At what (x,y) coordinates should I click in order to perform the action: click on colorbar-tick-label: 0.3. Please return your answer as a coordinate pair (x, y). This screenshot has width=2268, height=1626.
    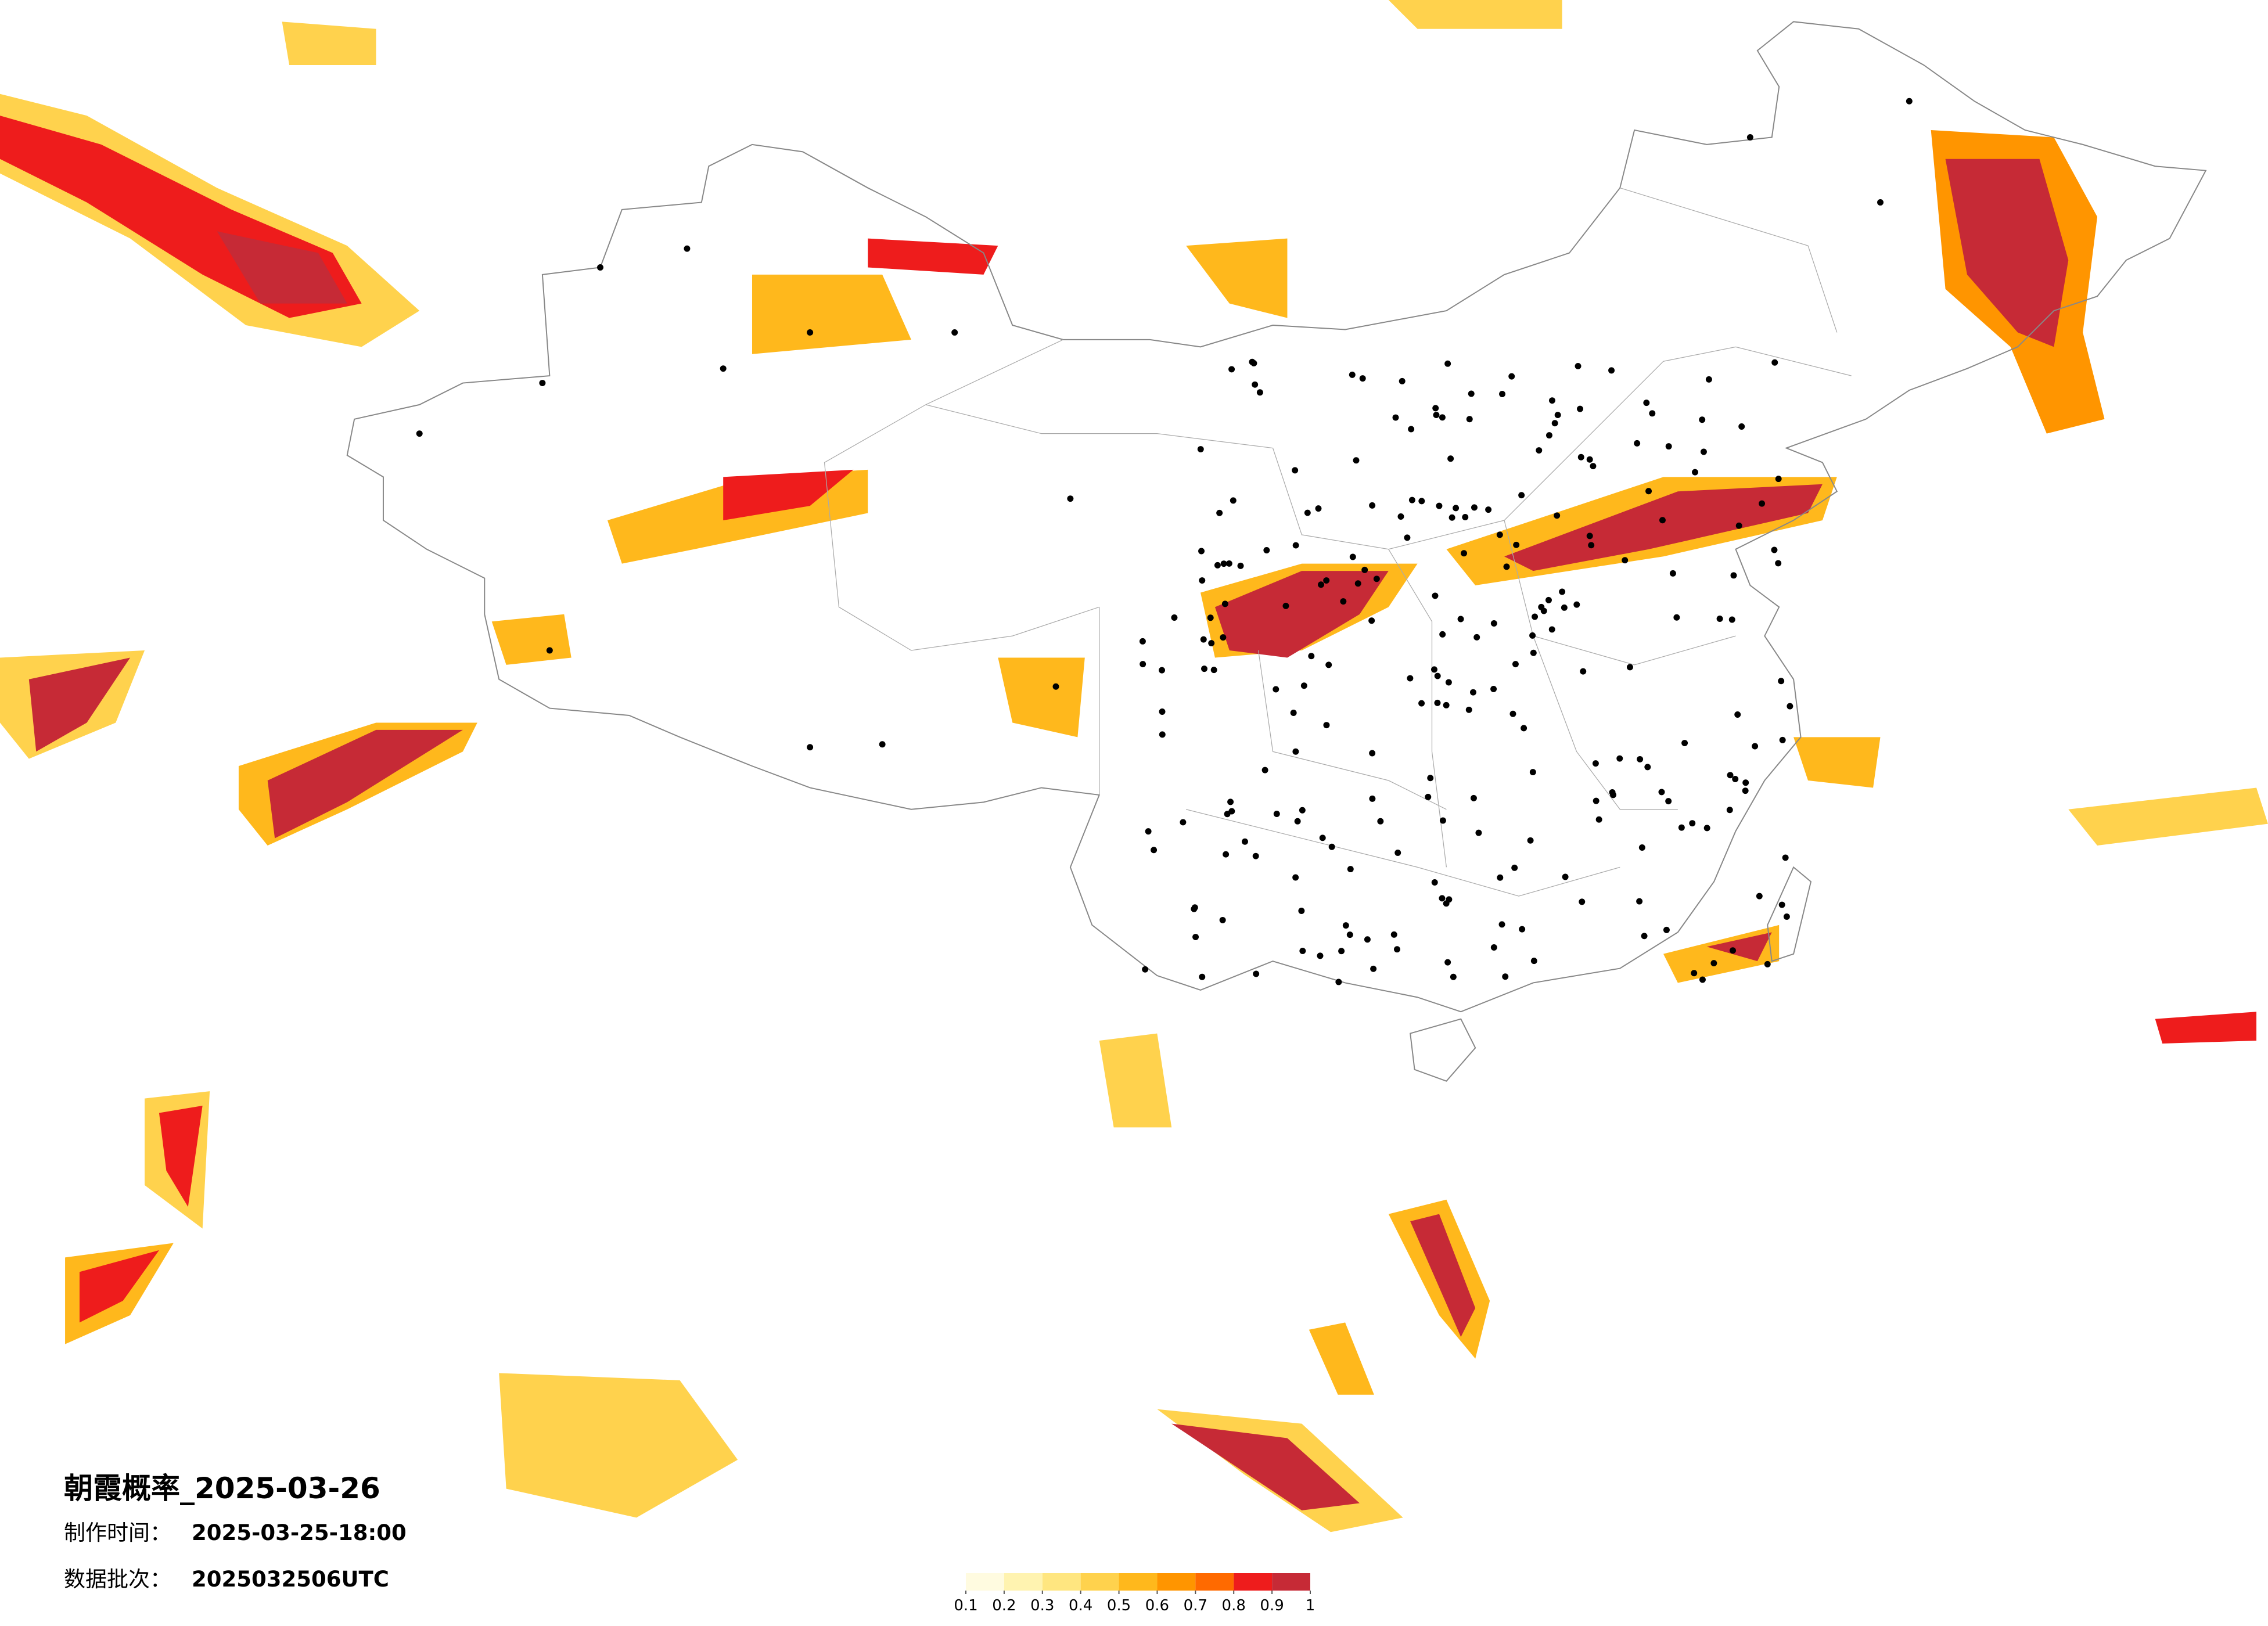
    Looking at the image, I should click on (1042, 1606).